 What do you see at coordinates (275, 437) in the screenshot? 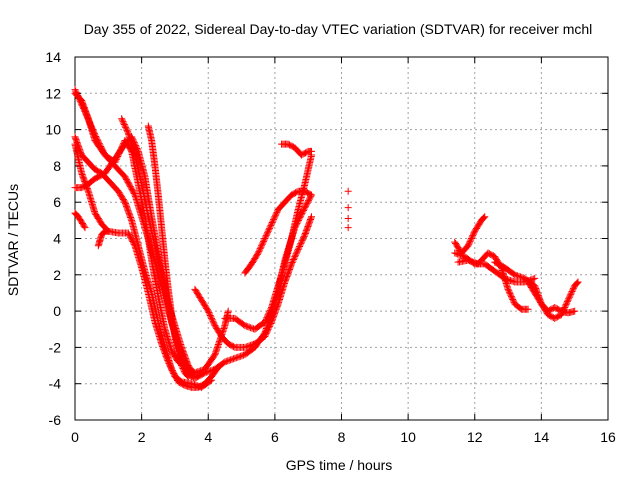
I see `x-tick-label: 6` at bounding box center [275, 437].